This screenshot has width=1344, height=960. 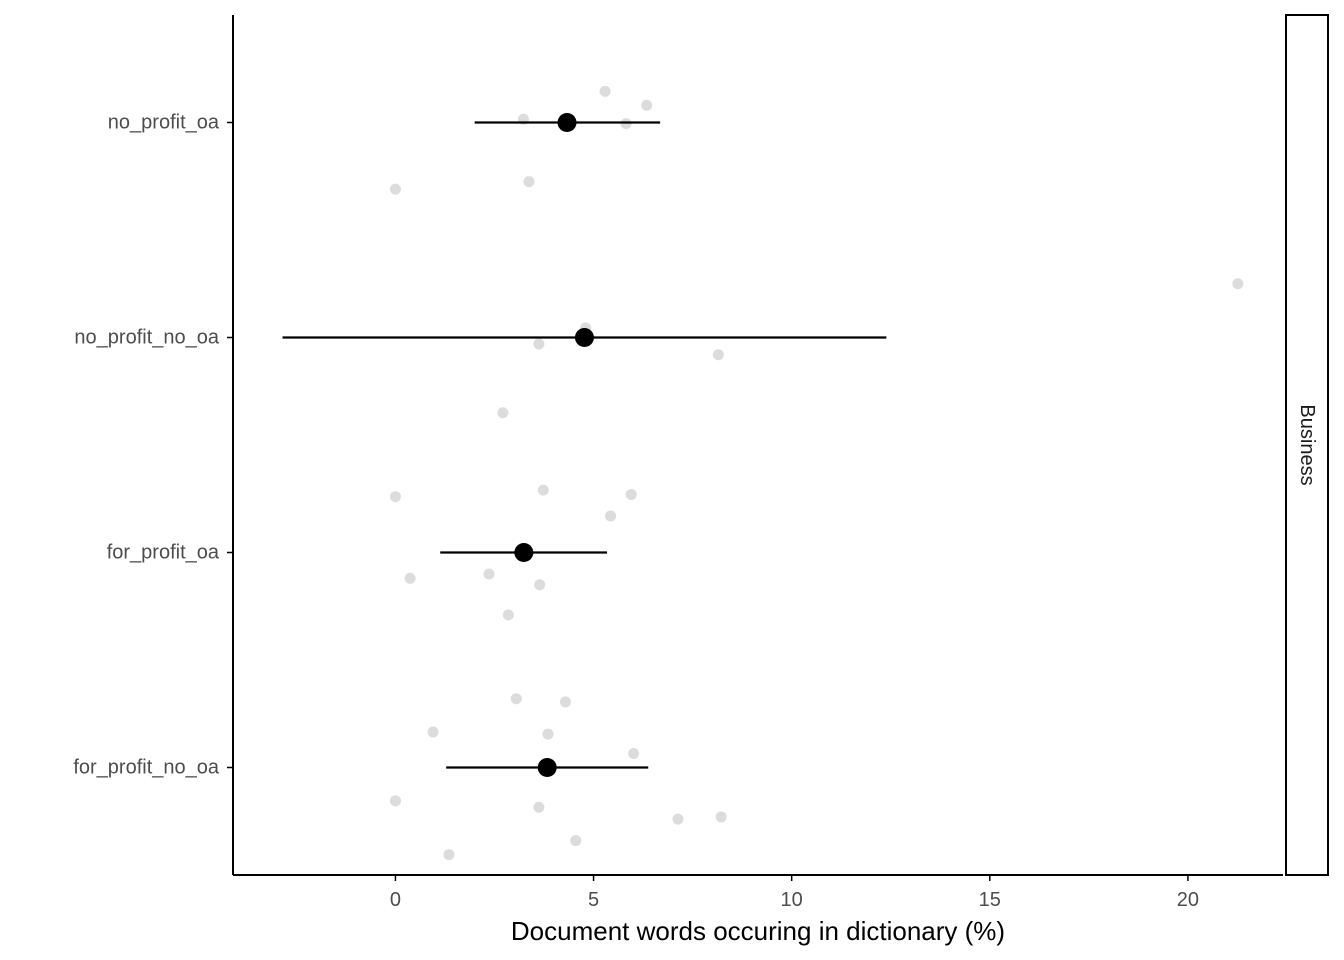 I want to click on mean-points, so click(x=554, y=445).